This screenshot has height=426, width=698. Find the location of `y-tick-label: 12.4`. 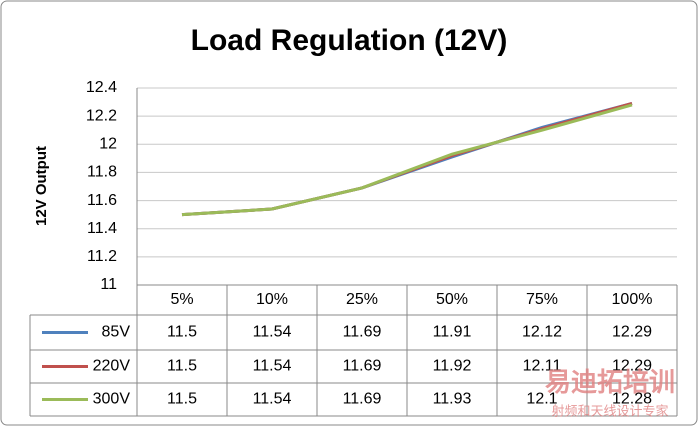

y-tick-label: 12.4 is located at coordinates (101, 87).